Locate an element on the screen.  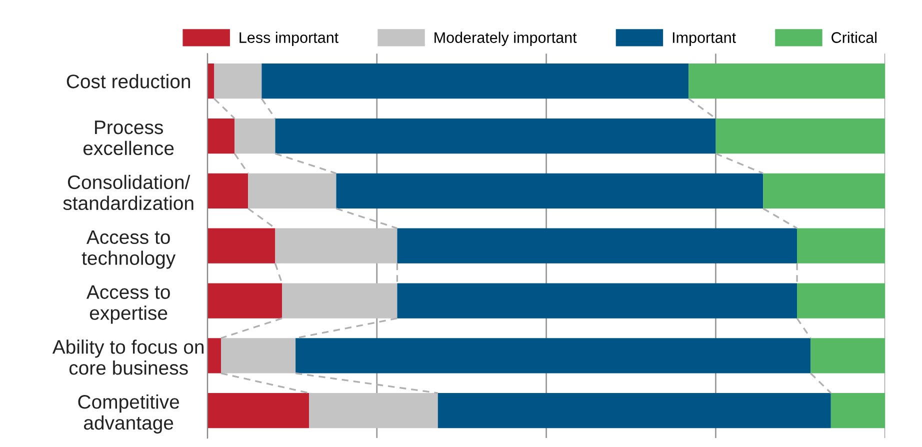
legend-label: Moderately important is located at coordinates (505, 39).